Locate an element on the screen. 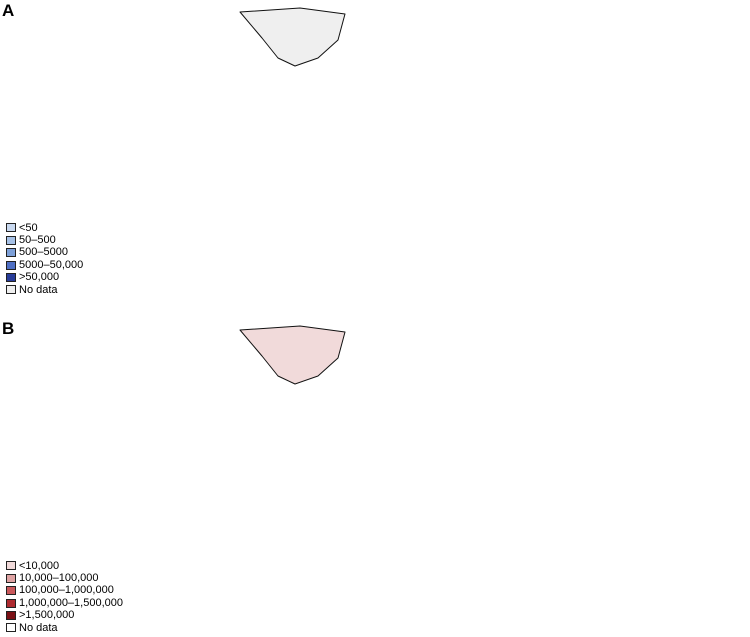 Image resolution: width=750 pixels, height=637 pixels. legend-label: 1,000,000–1,500,000 is located at coordinates (71, 602).